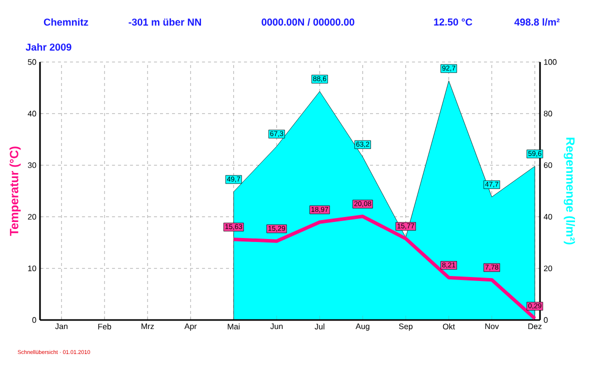 The width and height of the screenshot is (603, 370). What do you see at coordinates (492, 327) in the screenshot?
I see `x-tick-label: Nov` at bounding box center [492, 327].